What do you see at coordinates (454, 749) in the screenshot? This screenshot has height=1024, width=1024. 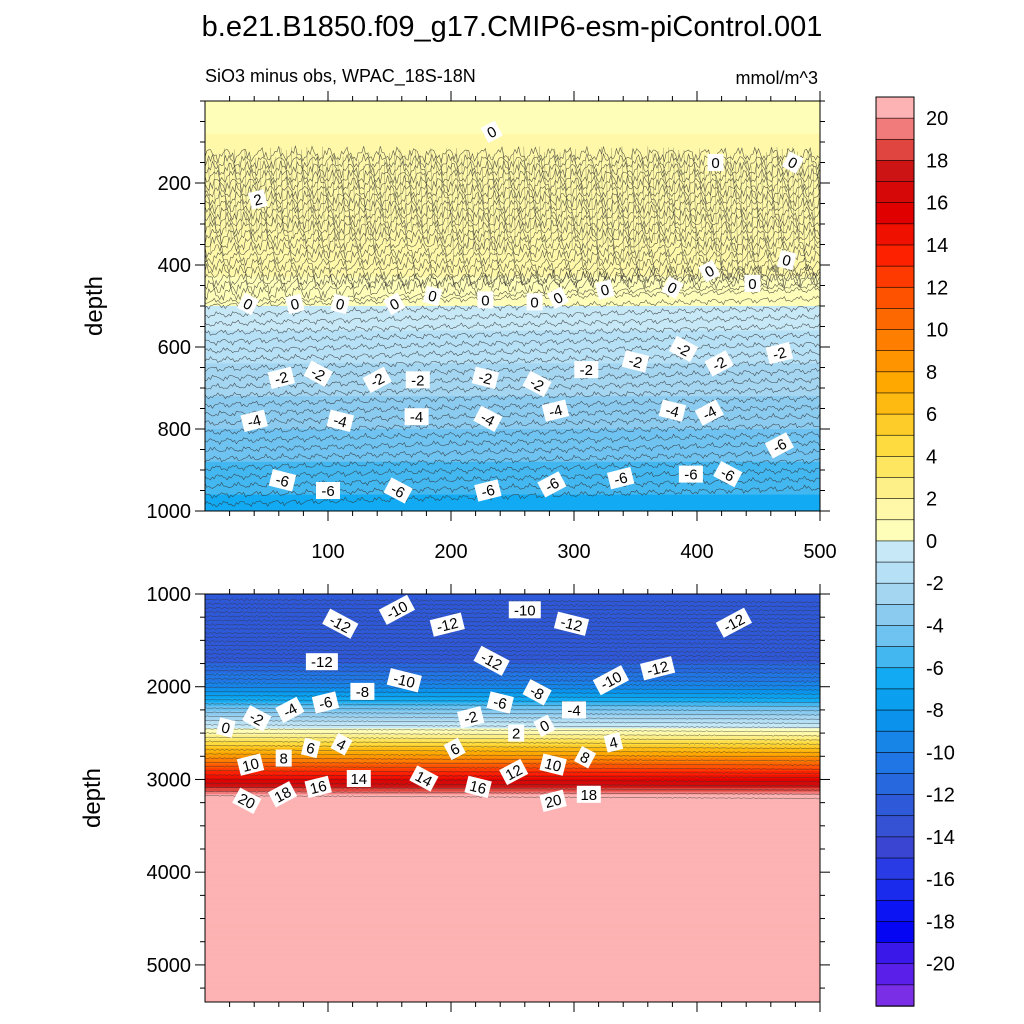 I see `contour-label: 6` at bounding box center [454, 749].